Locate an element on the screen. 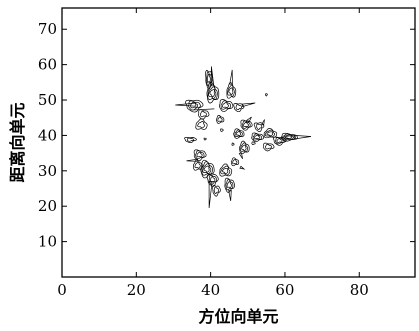 Image resolution: width=419 pixels, height=331 pixels. x-tick-label: 60 is located at coordinates (284, 290).